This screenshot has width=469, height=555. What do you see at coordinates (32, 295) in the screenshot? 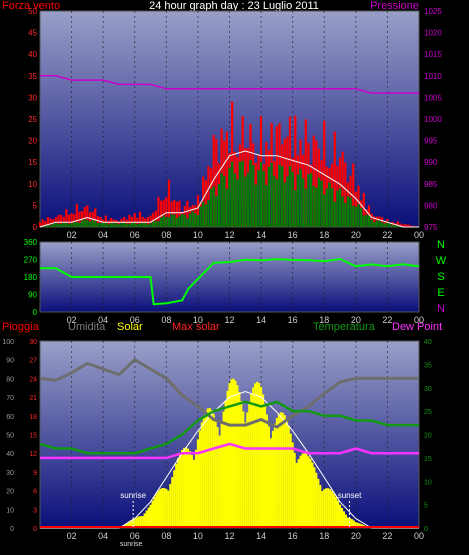
I see `direction-y-tick: 90` at bounding box center [32, 295].